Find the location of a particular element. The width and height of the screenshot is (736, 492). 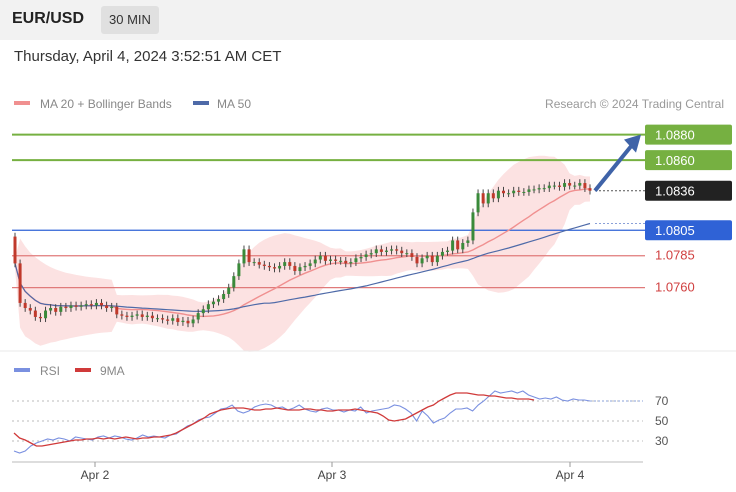

level-label-1-0785: 1.0785 is located at coordinates (675, 255).